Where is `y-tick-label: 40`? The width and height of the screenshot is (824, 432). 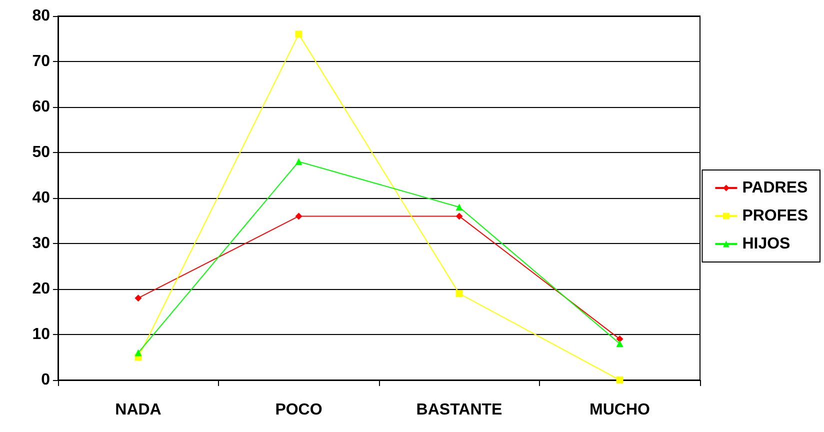
y-tick-label: 40 is located at coordinates (41, 198).